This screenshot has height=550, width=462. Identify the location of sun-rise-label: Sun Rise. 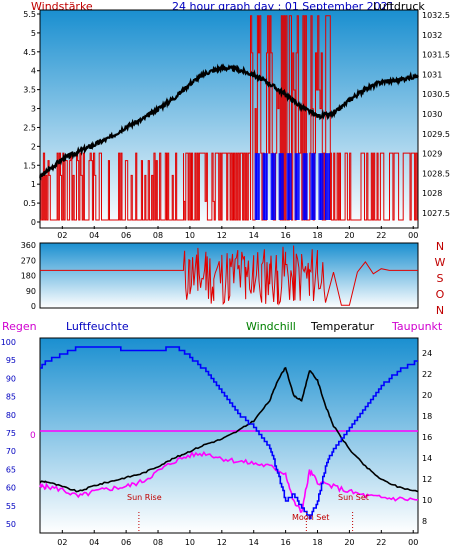
(144, 497).